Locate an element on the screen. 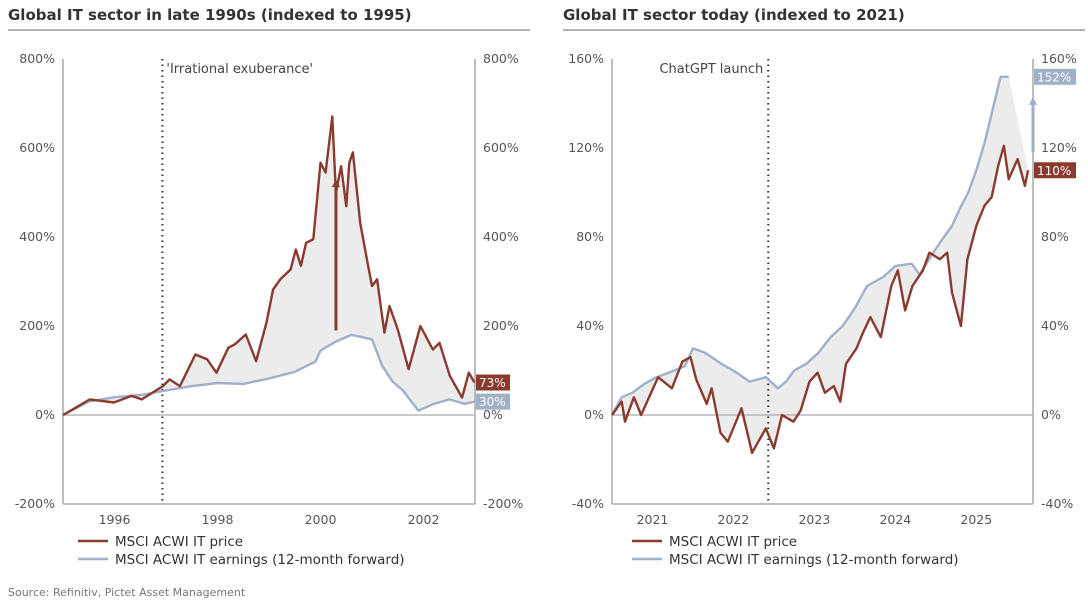 The image size is (1088, 607). end-value-label: 30% is located at coordinates (492, 402).